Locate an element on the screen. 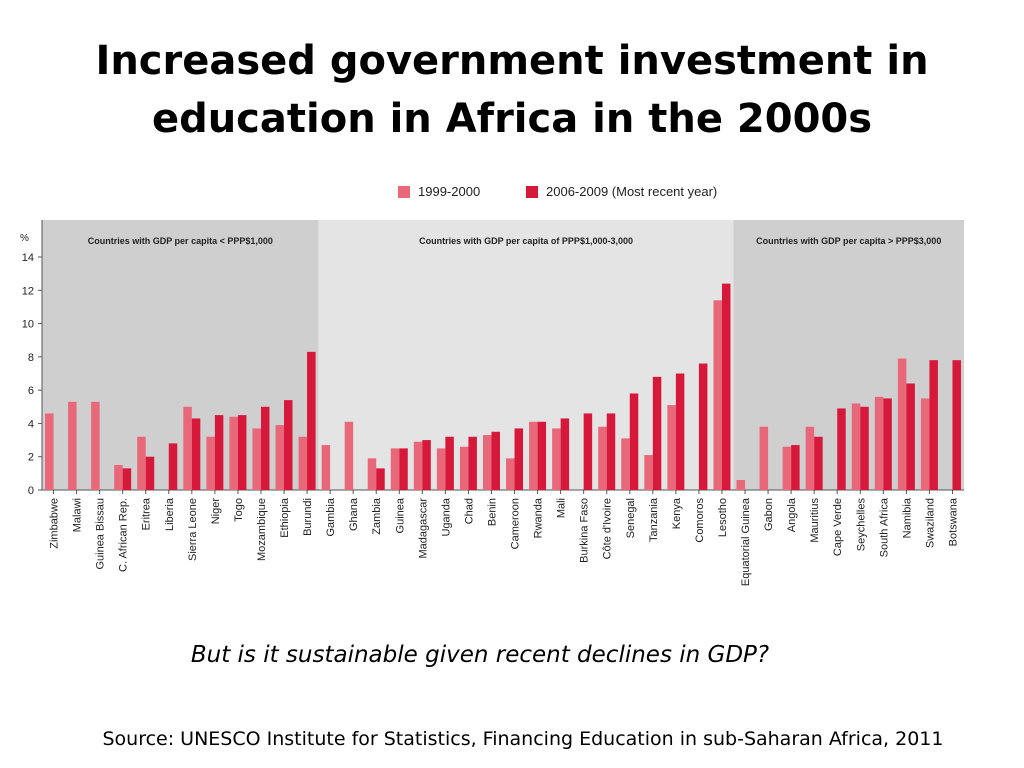 Image resolution: width=1024 pixels, height=768 pixels. x-tick-label-mauritius: Mauritius is located at coordinates (815, 520).